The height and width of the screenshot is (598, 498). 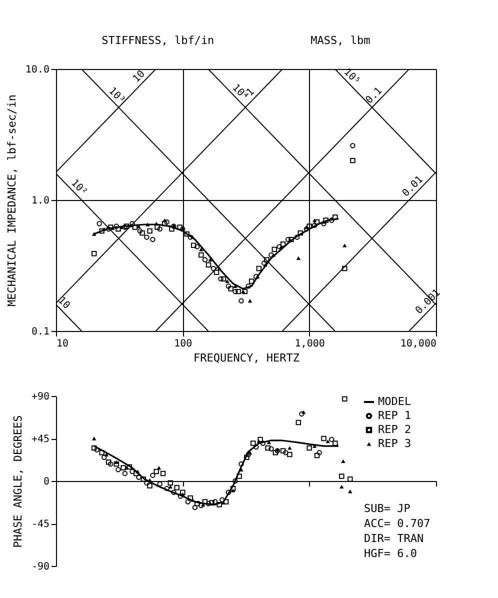 What do you see at coordinates (40, 201) in the screenshot?
I see `y-tick-label: 1.0` at bounding box center [40, 201].